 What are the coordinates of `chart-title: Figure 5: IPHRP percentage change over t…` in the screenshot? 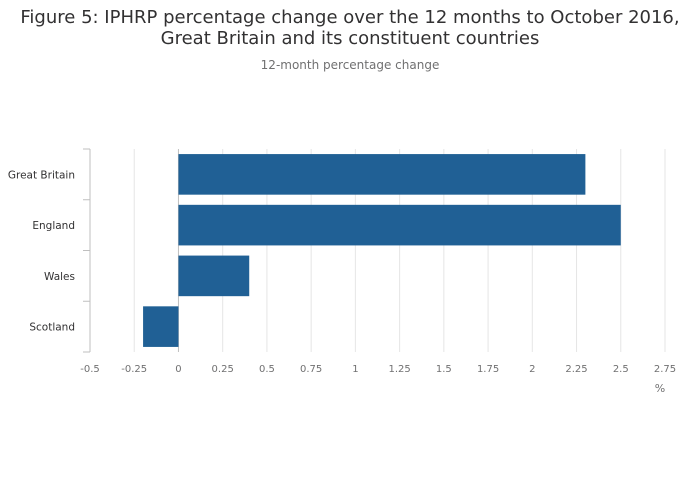 It's located at (350, 28).